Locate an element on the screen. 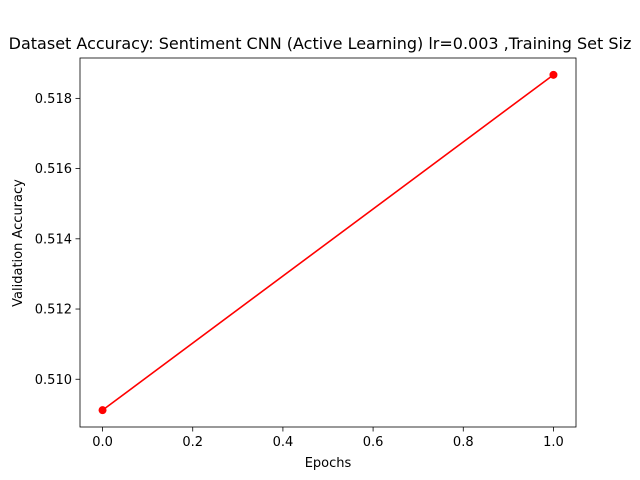 The width and height of the screenshot is (640, 480). y-tick-label: 0.510 is located at coordinates (53, 380).